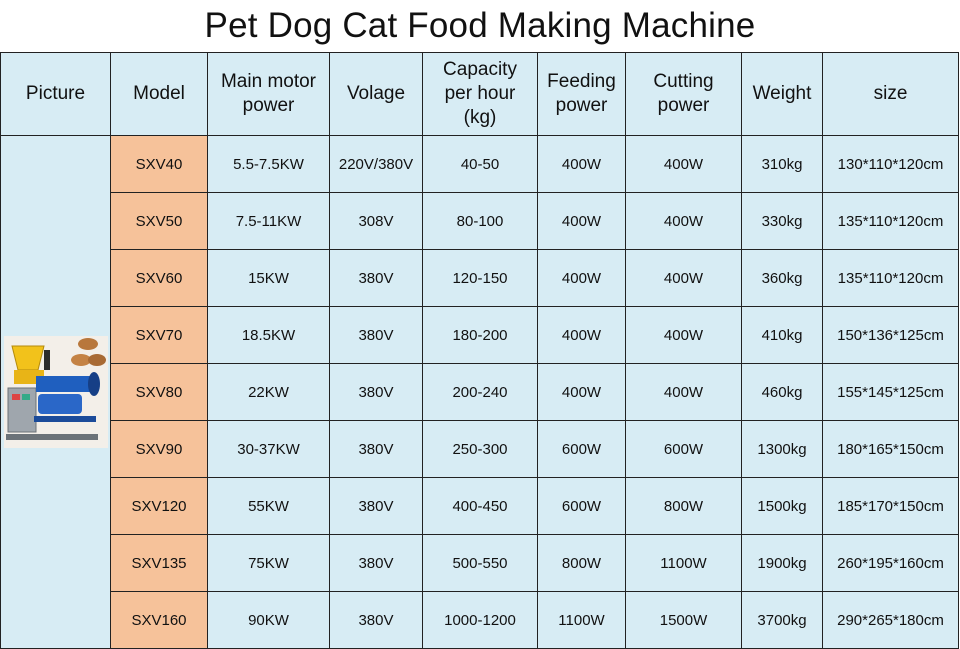 This screenshot has width=960, height=649. Describe the element at coordinates (55, 94) in the screenshot. I see `header-picture: Picture` at that location.